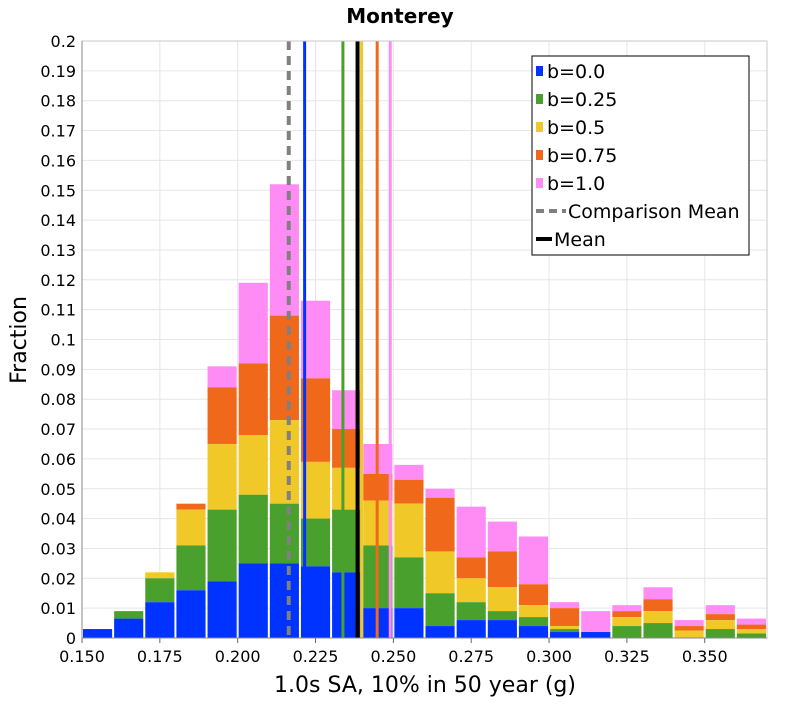 Image resolution: width=800 pixels, height=704 pixels. What do you see at coordinates (576, 184) in the screenshot?
I see `legend-label: b=1.0` at bounding box center [576, 184].